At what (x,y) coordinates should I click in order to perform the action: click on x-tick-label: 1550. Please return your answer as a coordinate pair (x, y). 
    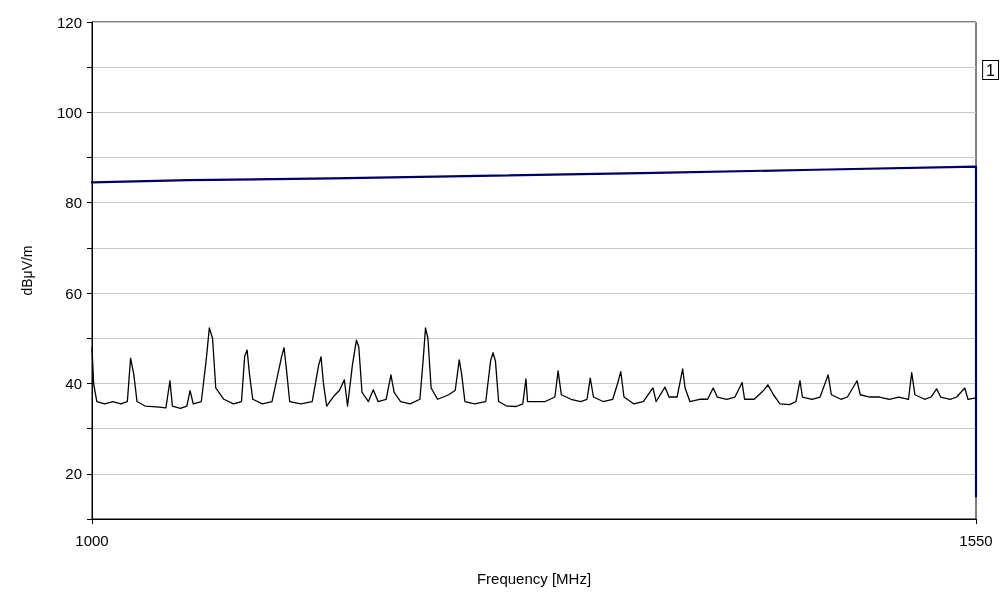
    Looking at the image, I should click on (976, 540).